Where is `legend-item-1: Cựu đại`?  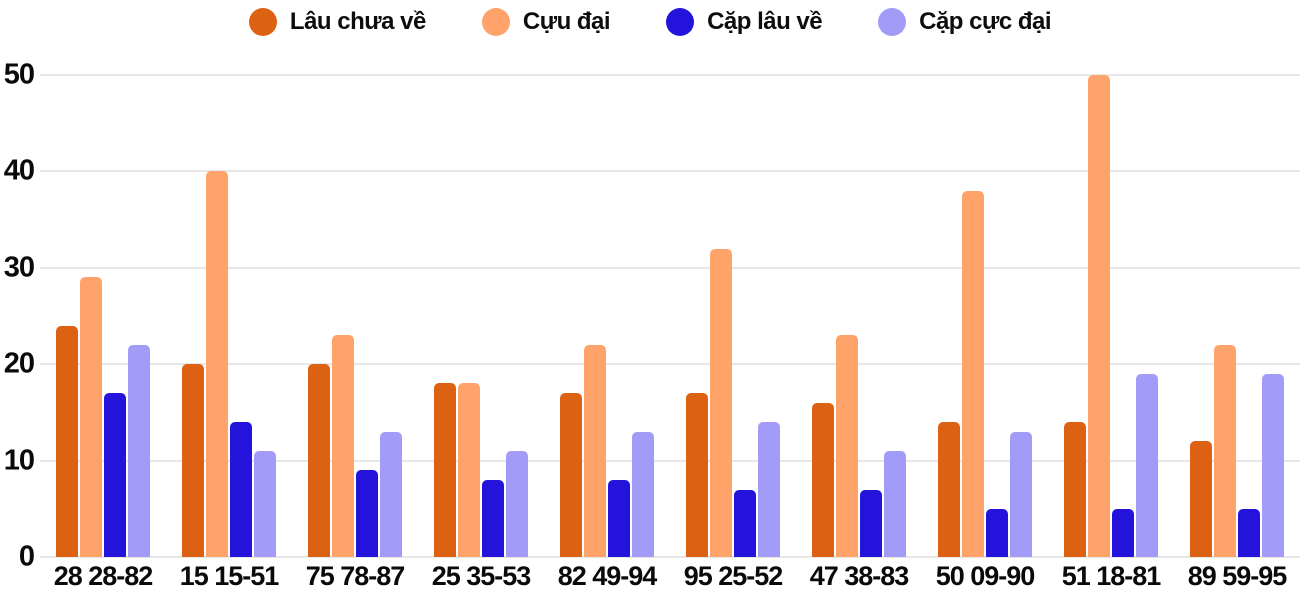
legend-item-1: Cựu đại is located at coordinates (546, 22).